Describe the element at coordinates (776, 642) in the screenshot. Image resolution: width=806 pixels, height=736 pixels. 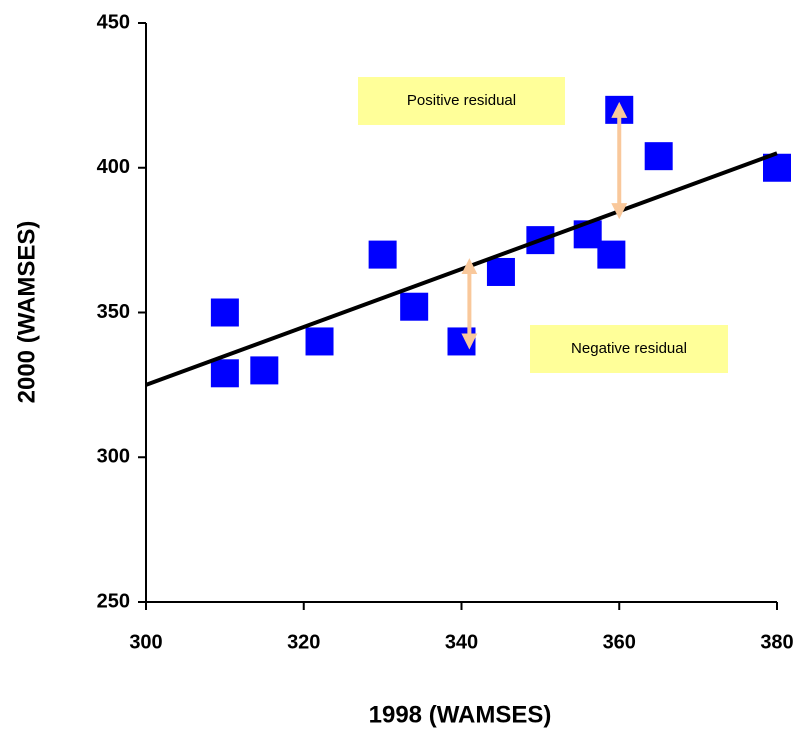
I see `x-tick-label: 380` at that location.